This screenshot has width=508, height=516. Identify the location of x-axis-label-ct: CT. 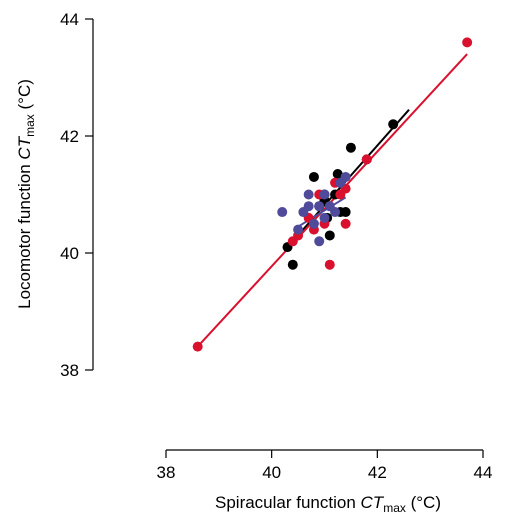
(373, 502).